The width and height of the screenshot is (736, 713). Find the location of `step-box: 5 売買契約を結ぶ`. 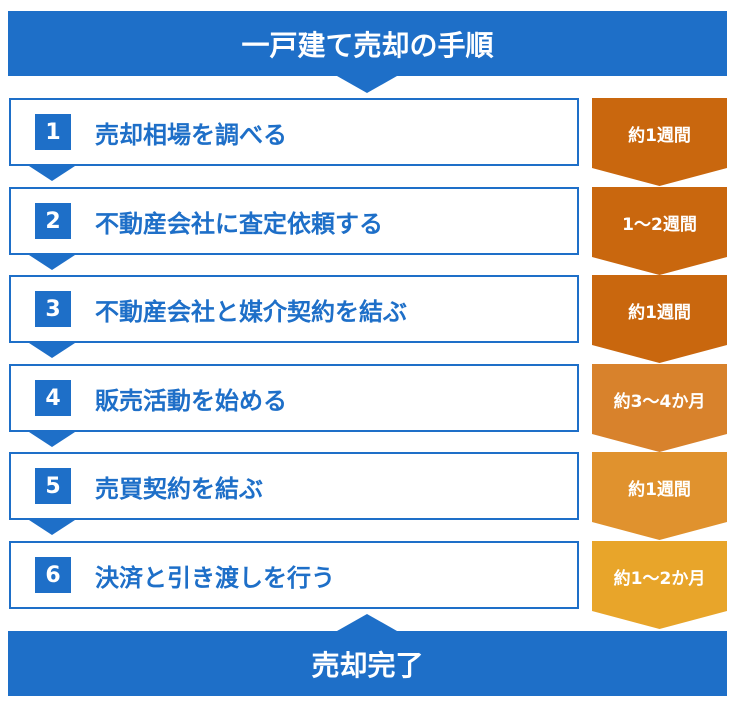

step-box: 5 売買契約を結ぶ is located at coordinates (294, 486).